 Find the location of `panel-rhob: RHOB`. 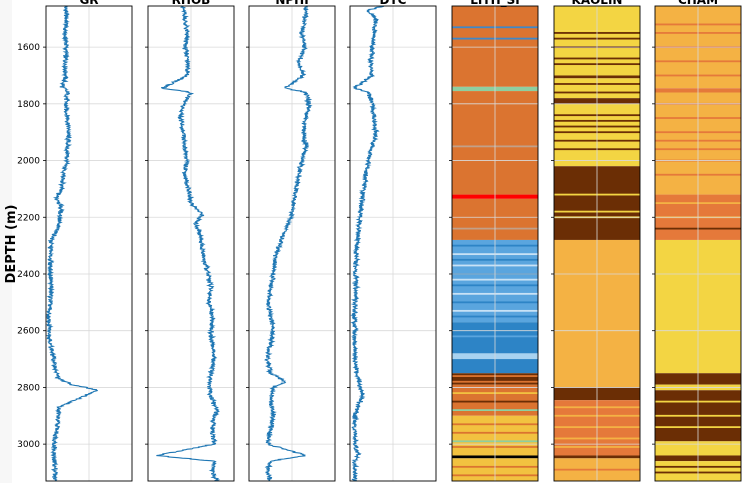

panel-rhob: RHOB is located at coordinates (190, 241).